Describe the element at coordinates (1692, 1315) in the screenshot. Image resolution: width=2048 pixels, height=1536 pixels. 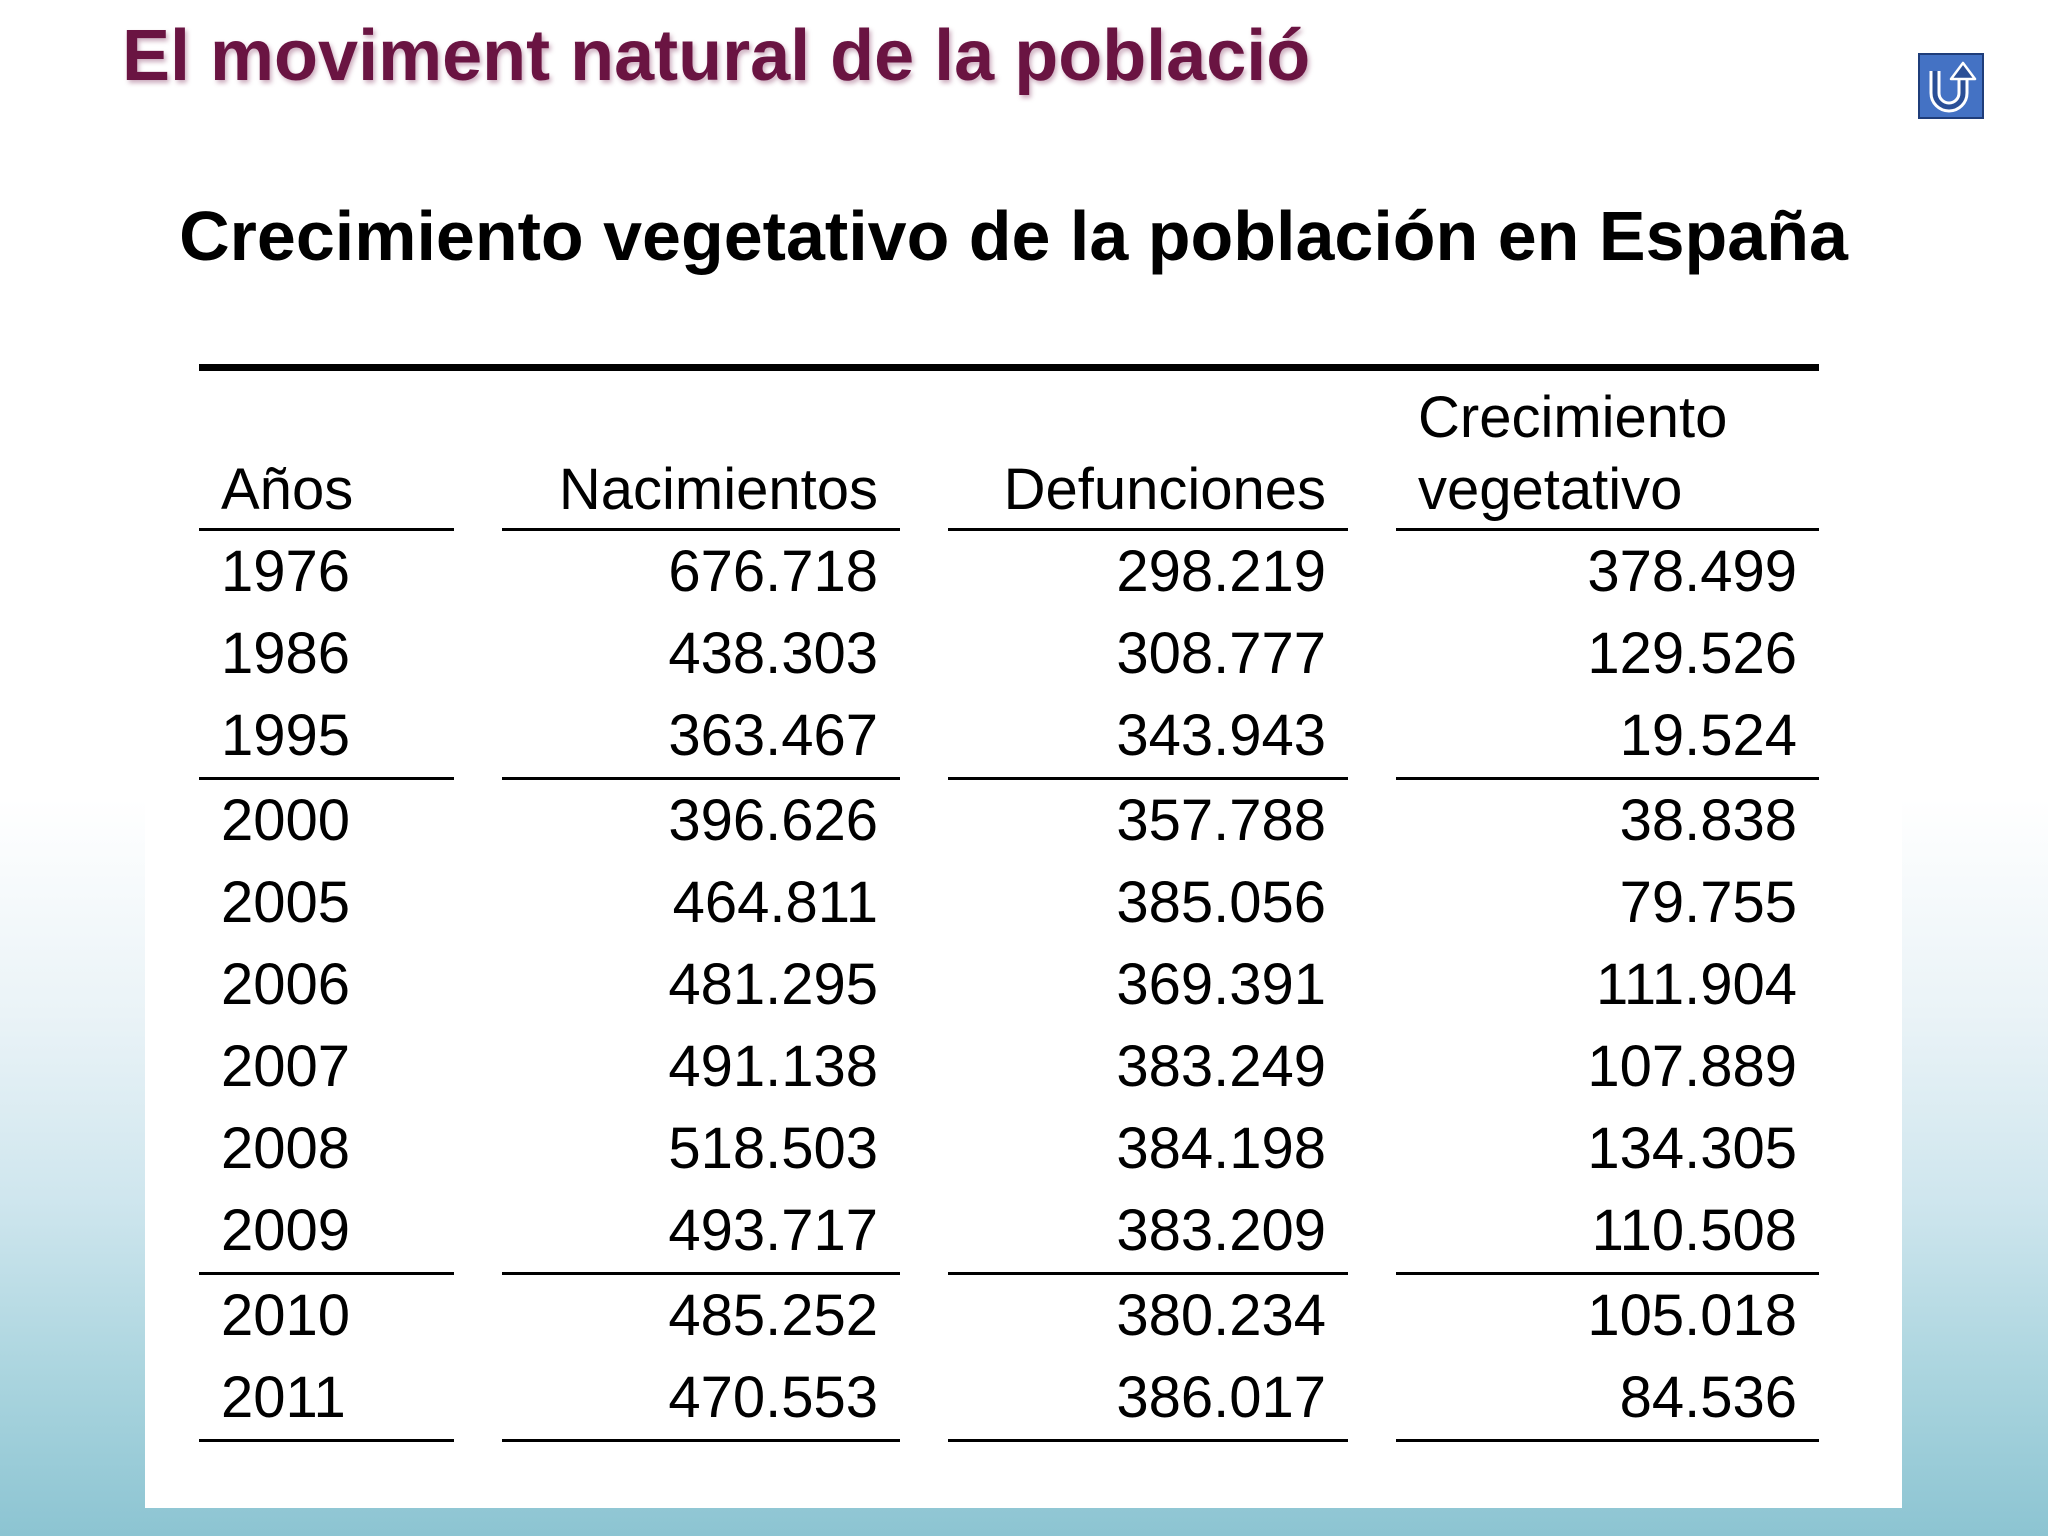
I see `cell-growth: 105.018` at that location.